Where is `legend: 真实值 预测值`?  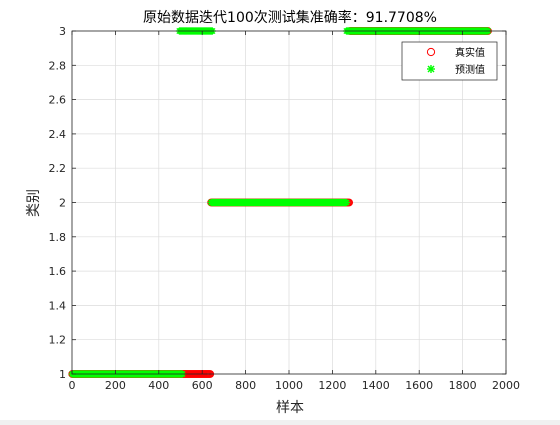
legend: 真实值 预测值 is located at coordinates (449, 61).